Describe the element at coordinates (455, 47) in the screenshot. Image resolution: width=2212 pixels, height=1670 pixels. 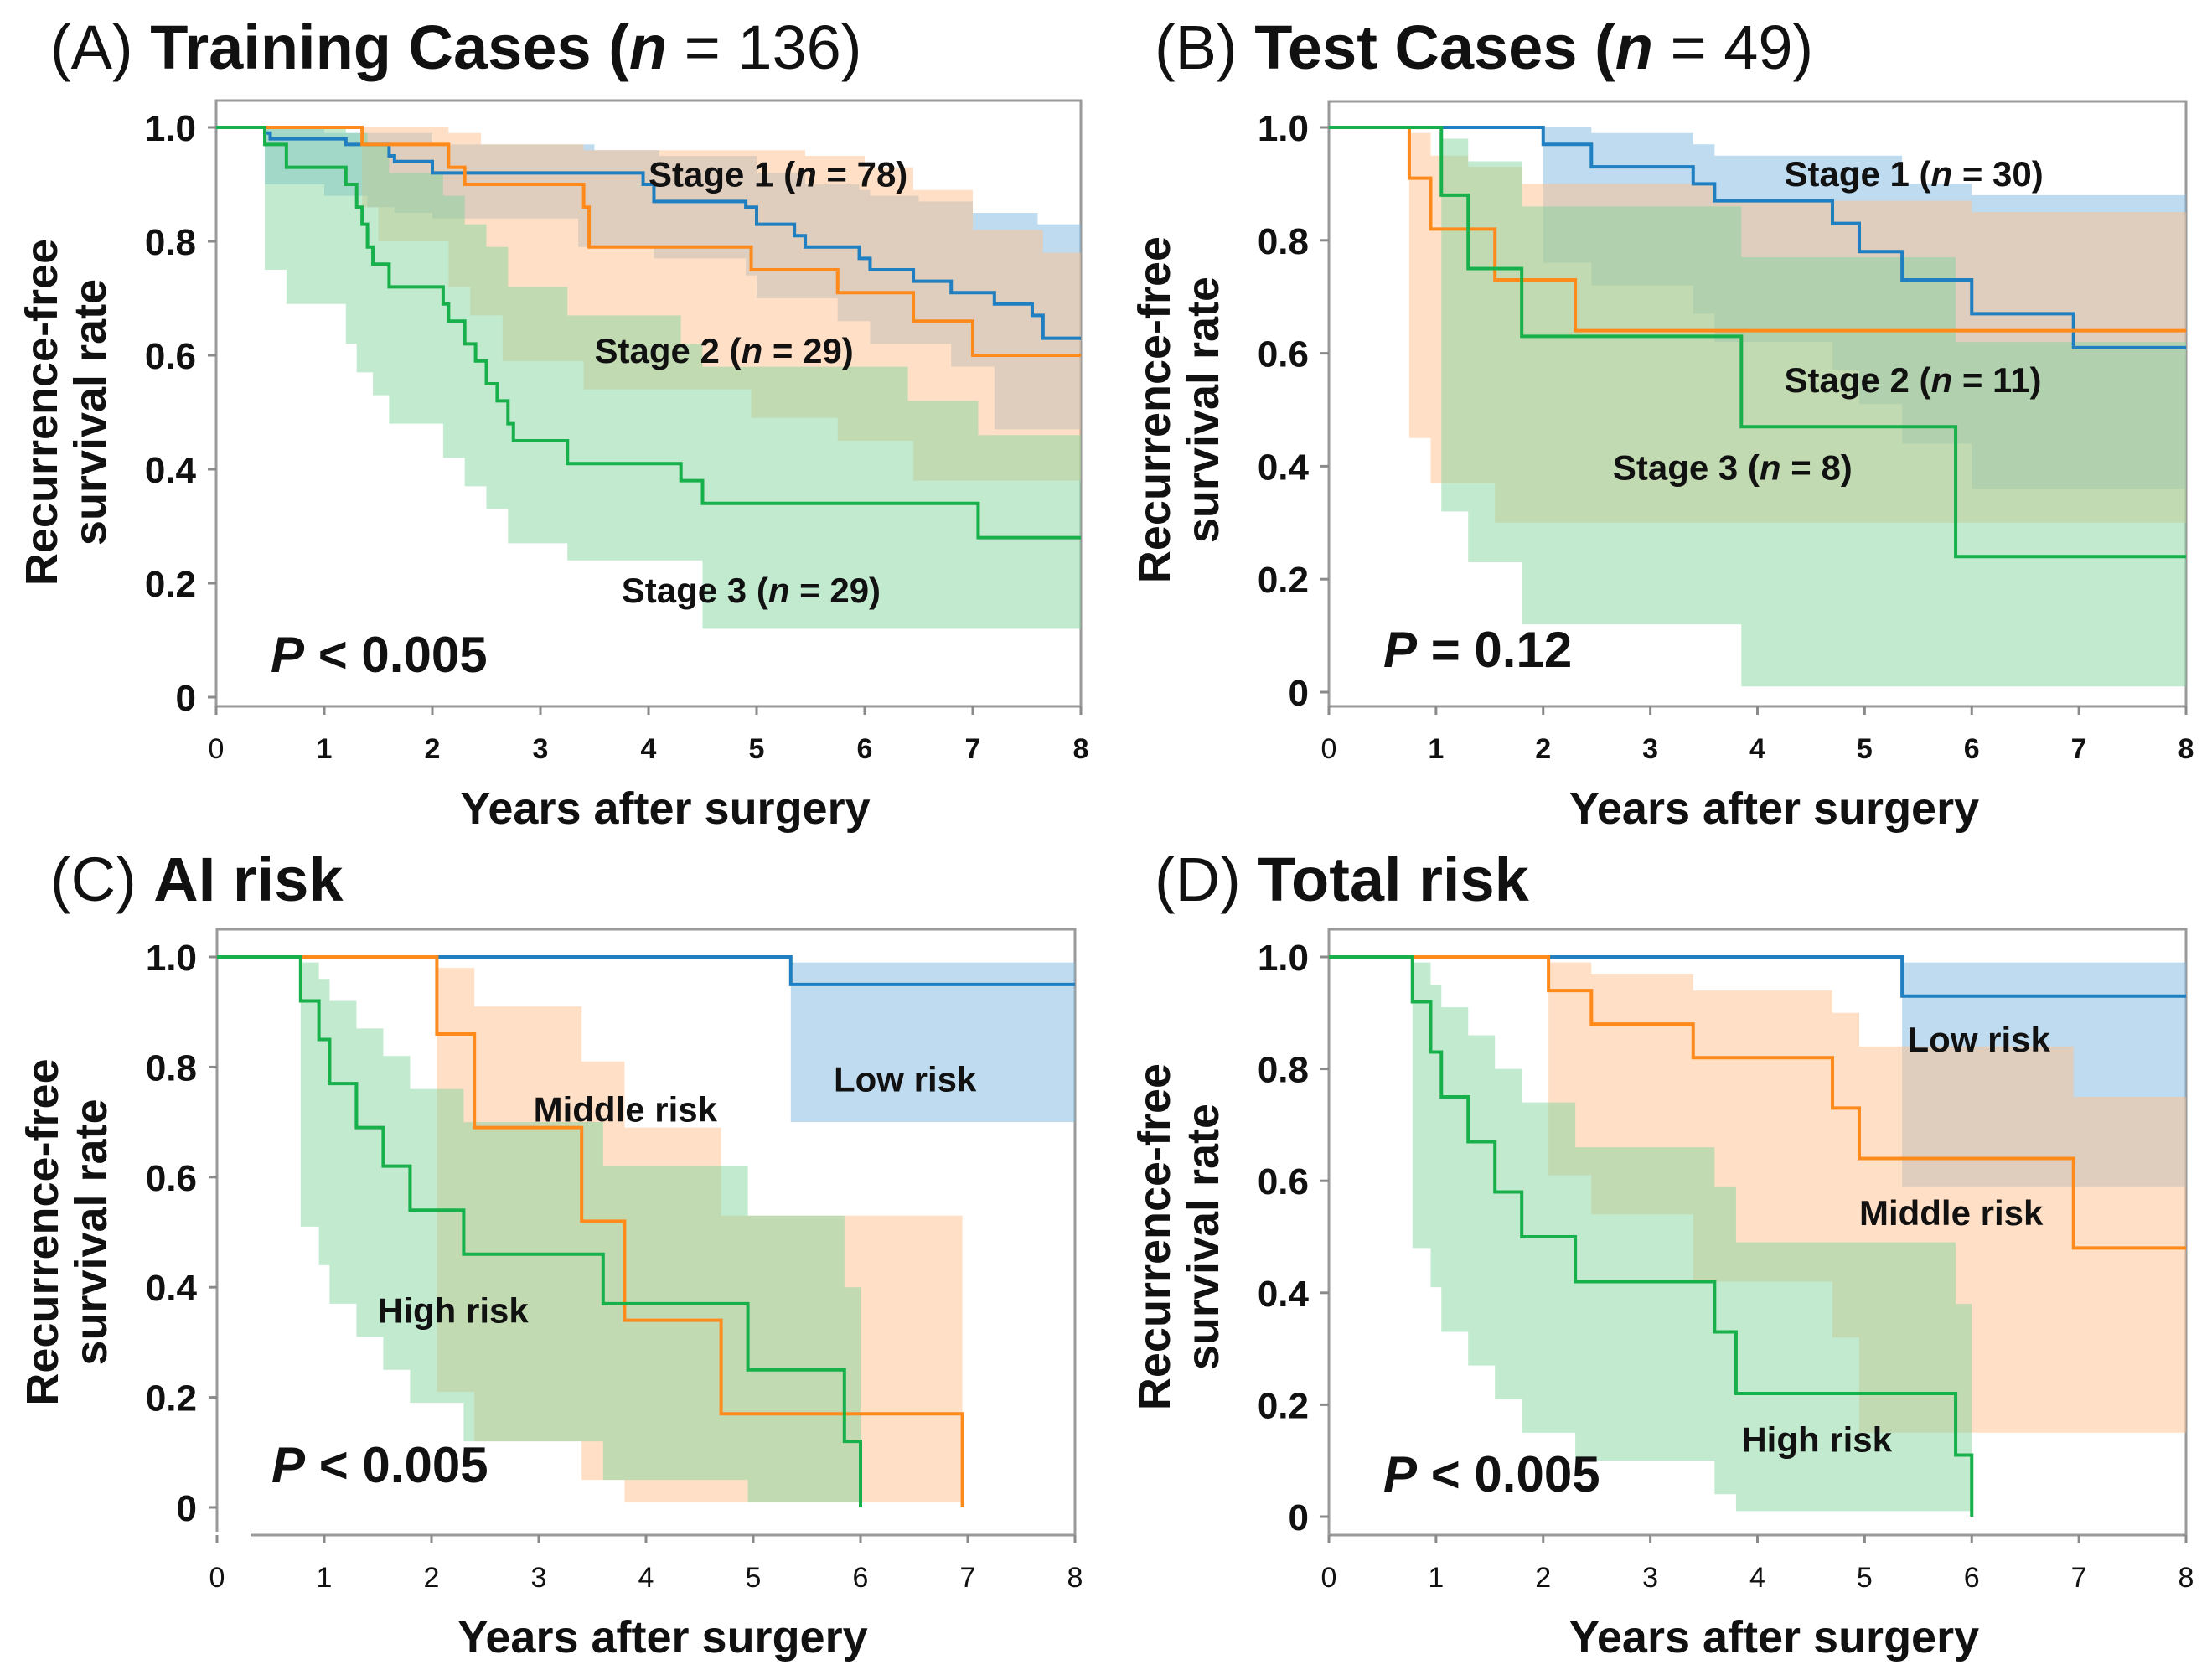
I see `panel-title: (A) Training Cases (n = 136)` at that location.